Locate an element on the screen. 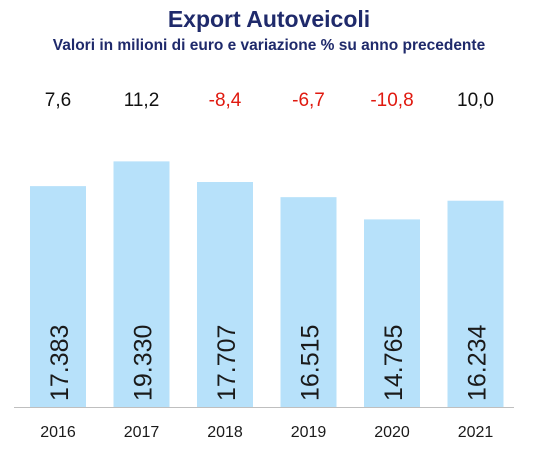  bar-value-label: 16.234 is located at coordinates (478, 362).